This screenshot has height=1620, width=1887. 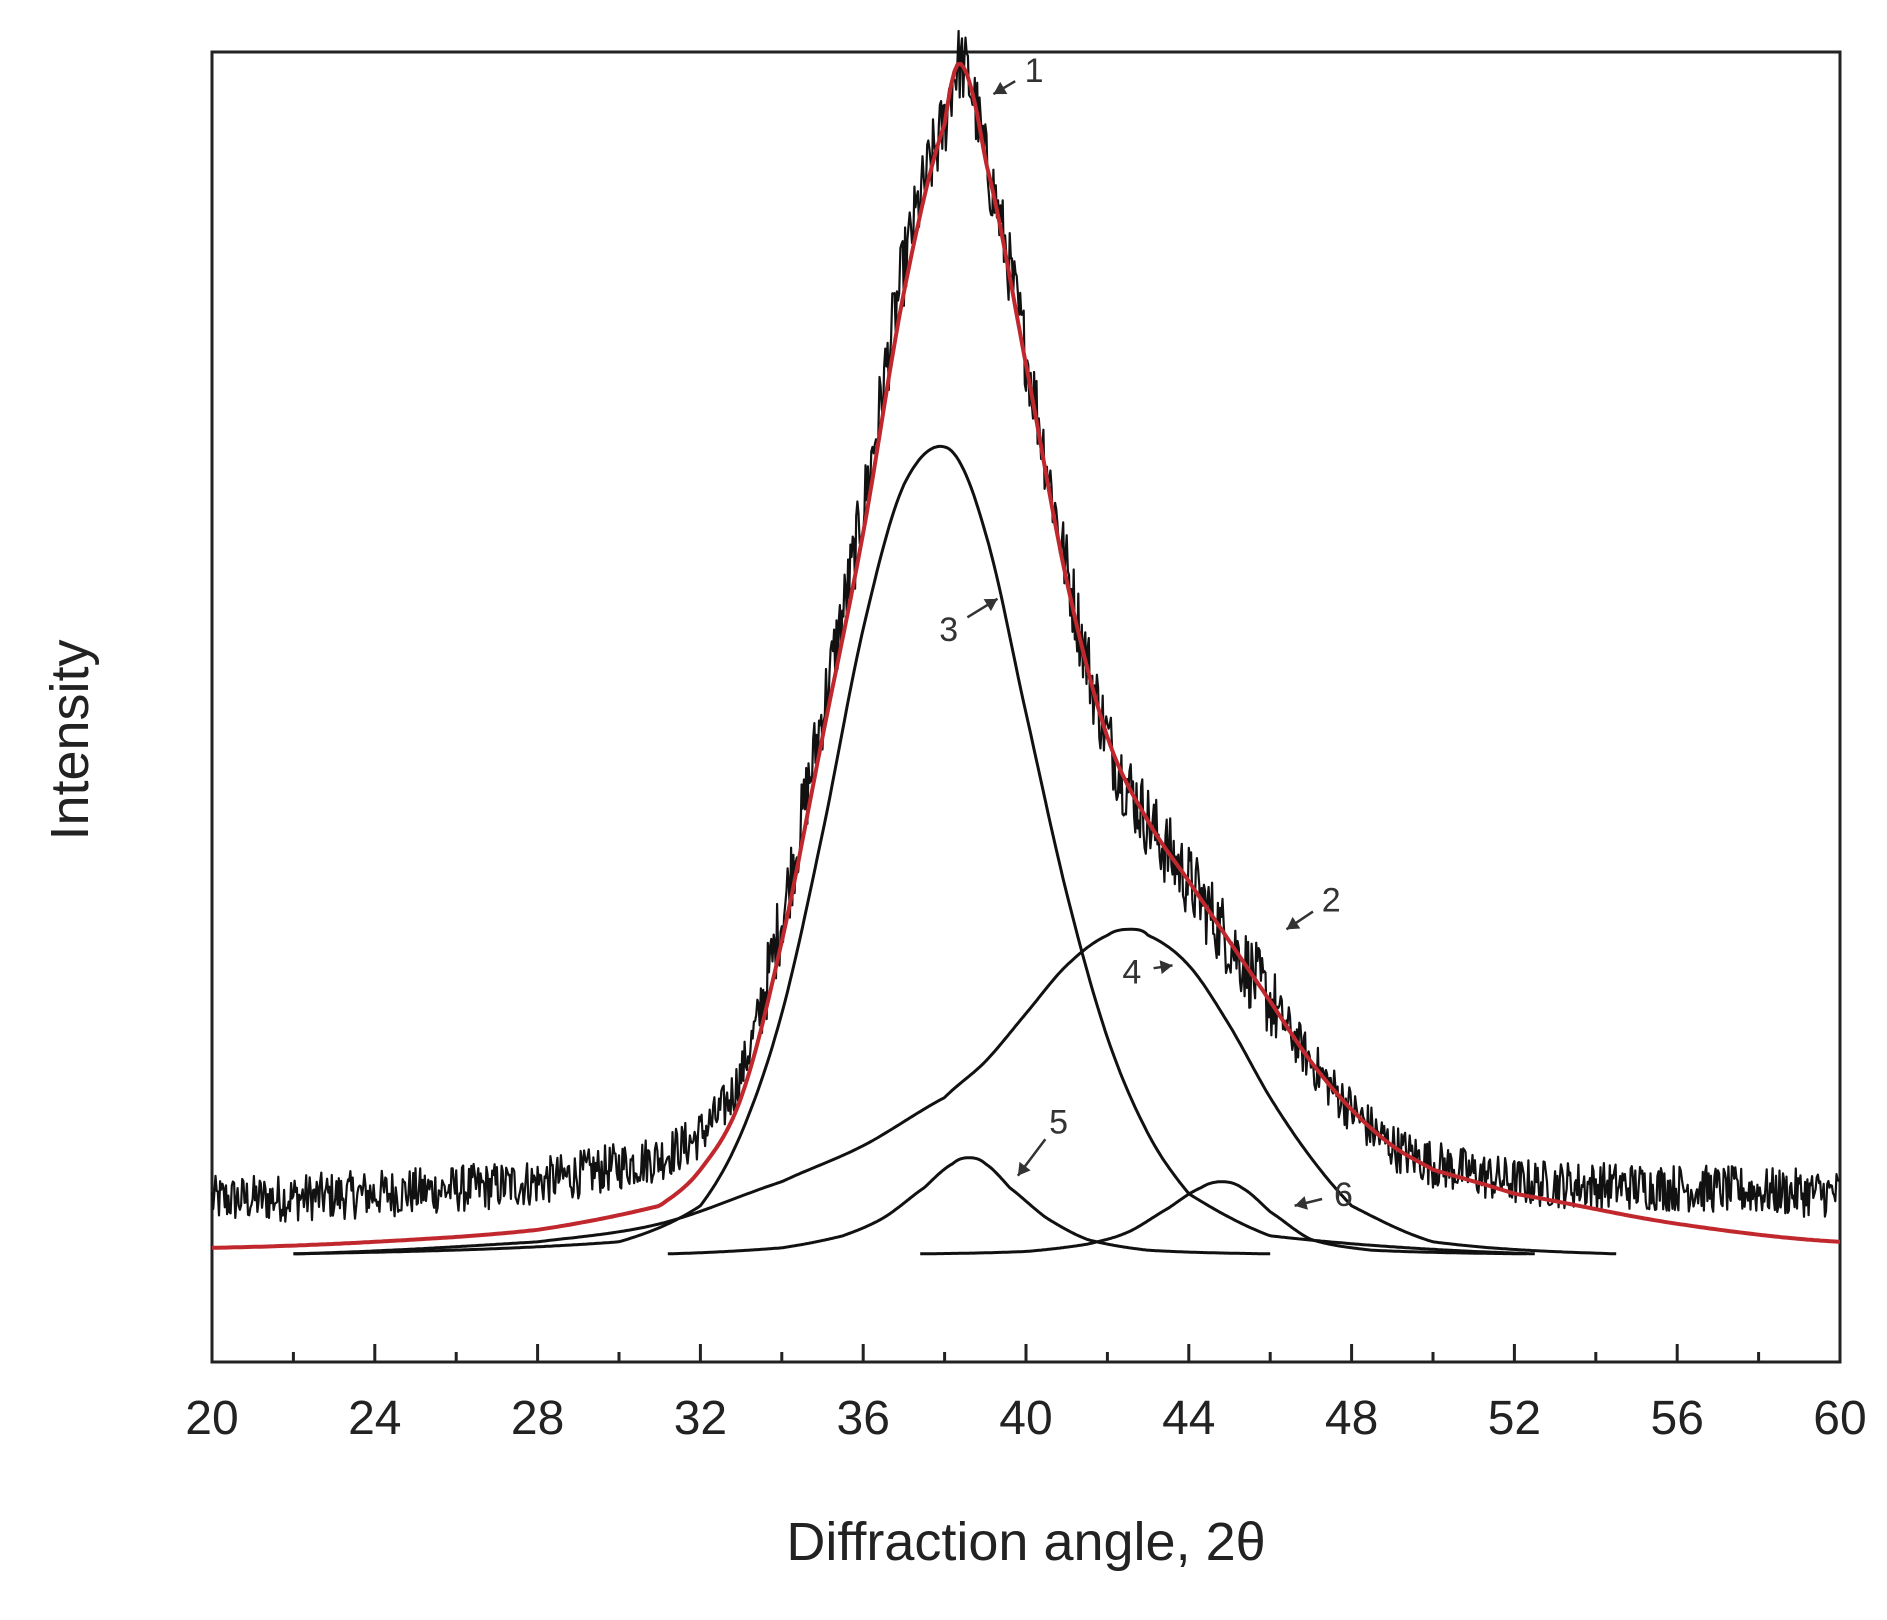 I want to click on x-tick-label: 32, so click(x=700, y=1418).